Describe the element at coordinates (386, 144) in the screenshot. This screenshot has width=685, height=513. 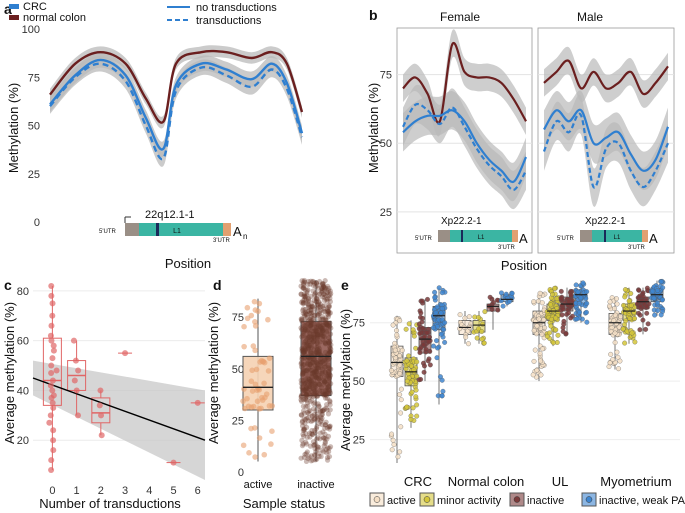
I see `y-tick-label-b: 50` at that location.